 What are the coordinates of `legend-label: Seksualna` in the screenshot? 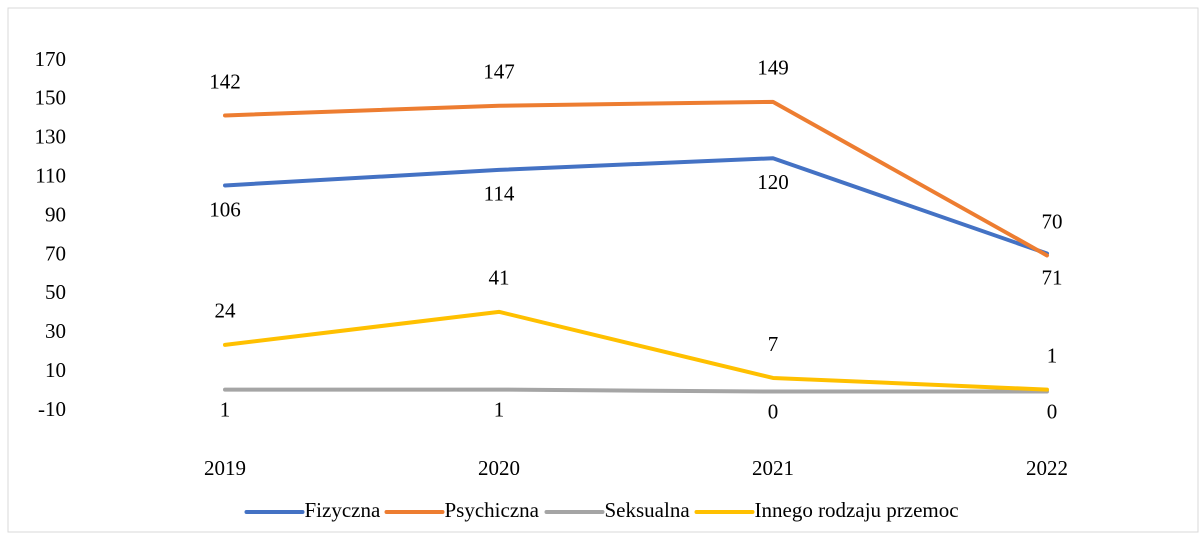 It's located at (648, 510).